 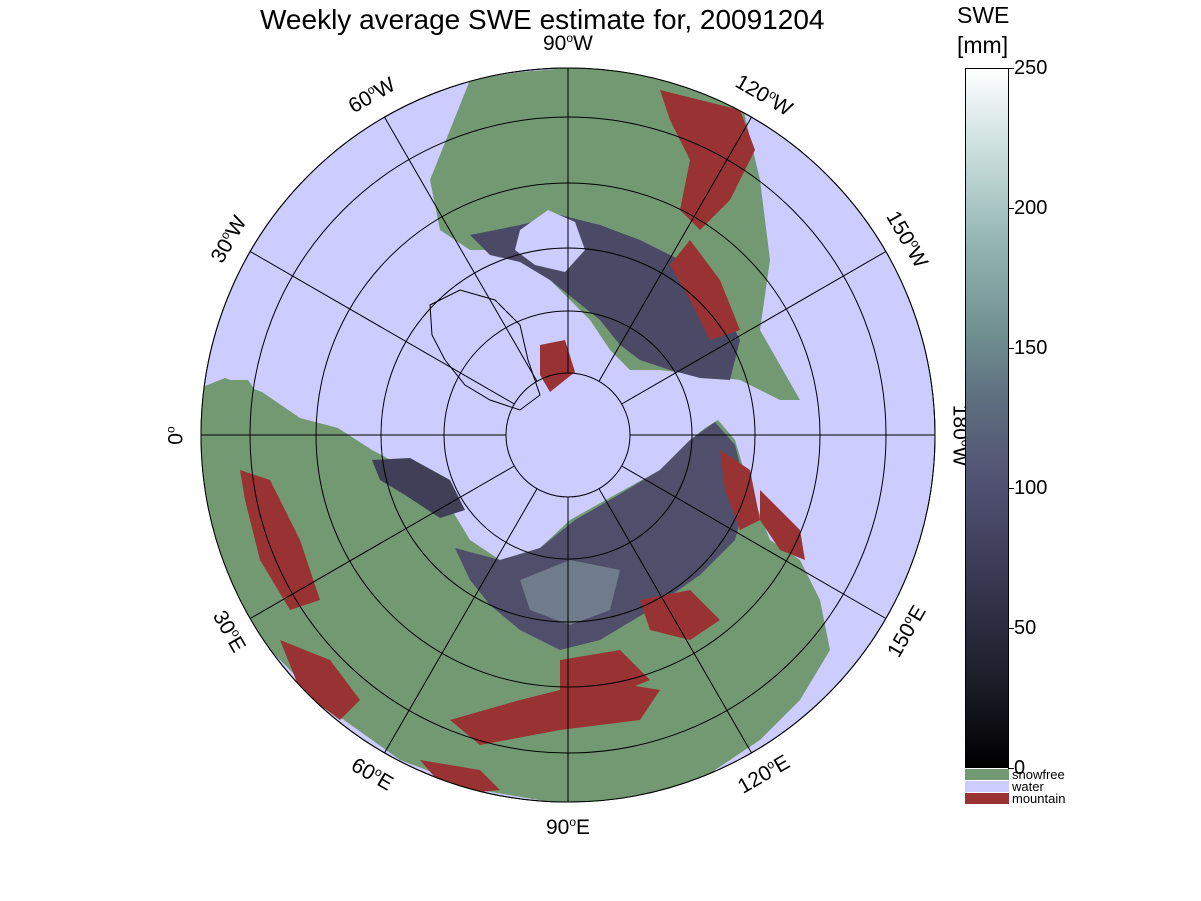 I want to click on longitude-direction: W, so click(x=583, y=43).